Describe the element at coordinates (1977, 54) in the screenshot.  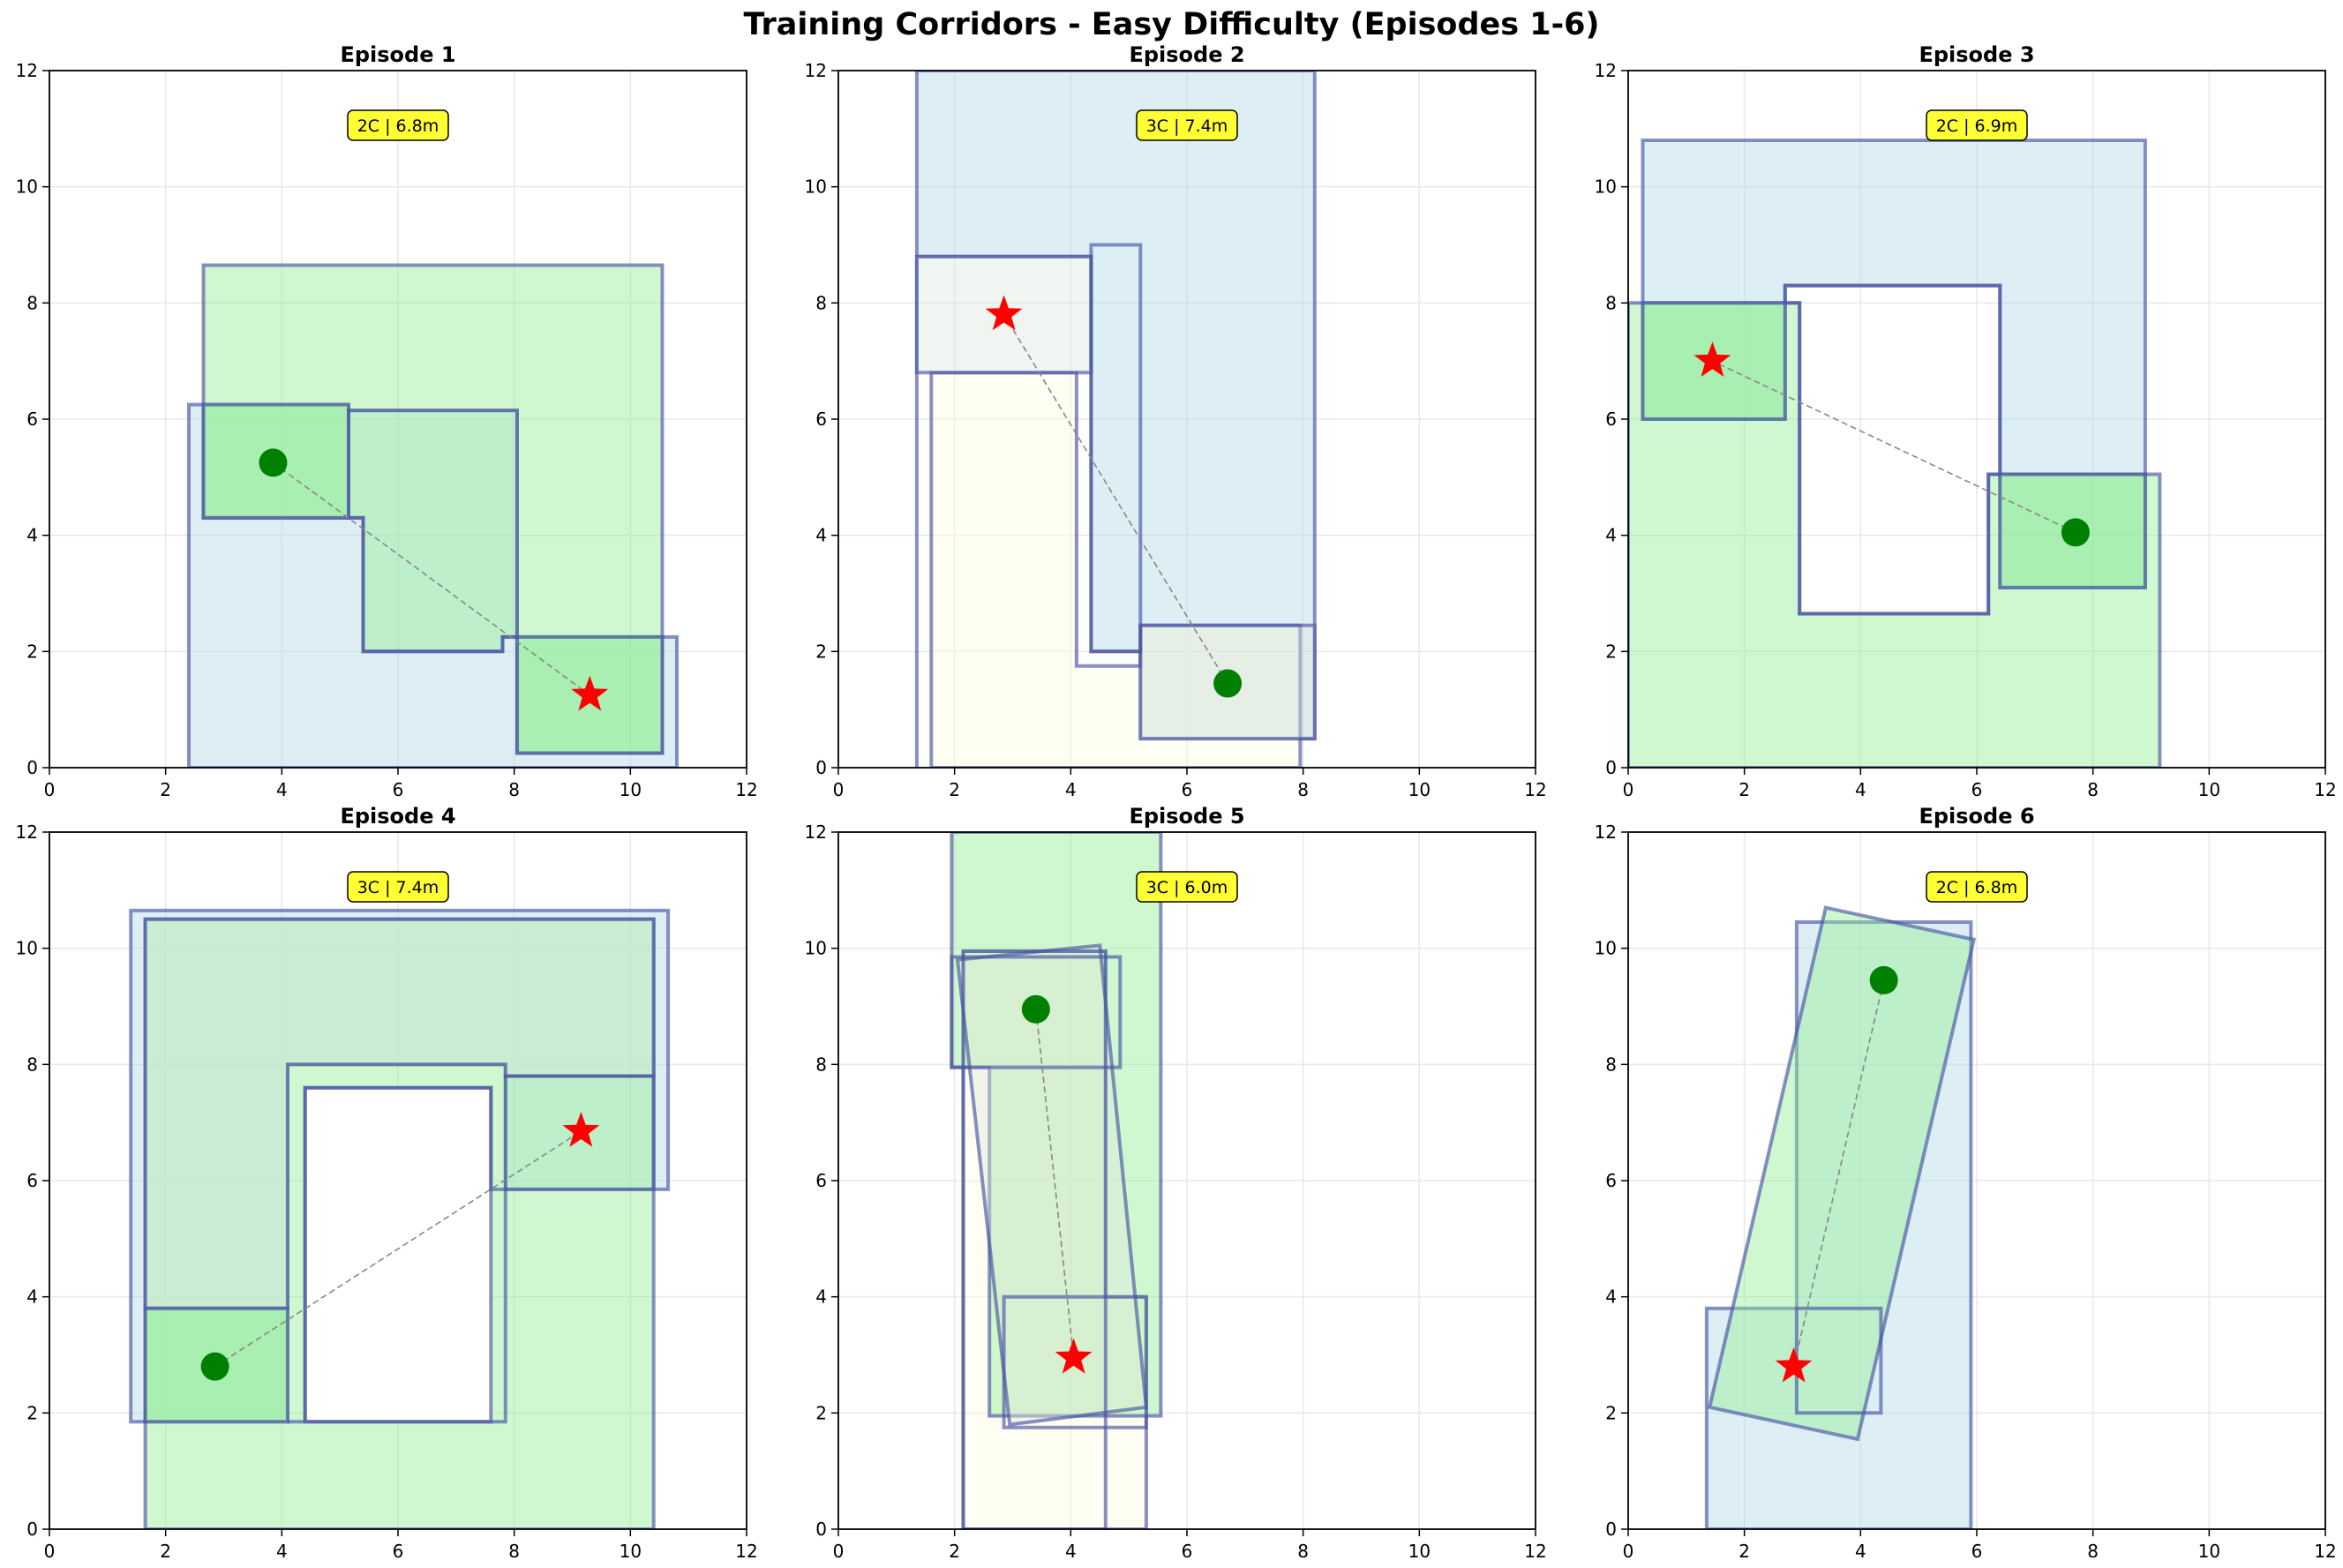
I see `panel-title: Episode 3` at that location.